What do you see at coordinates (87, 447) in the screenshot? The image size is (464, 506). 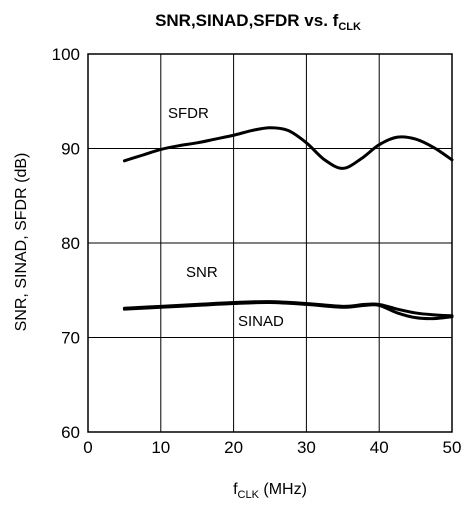 I see `x-tick-label-0: 0` at bounding box center [87, 447].